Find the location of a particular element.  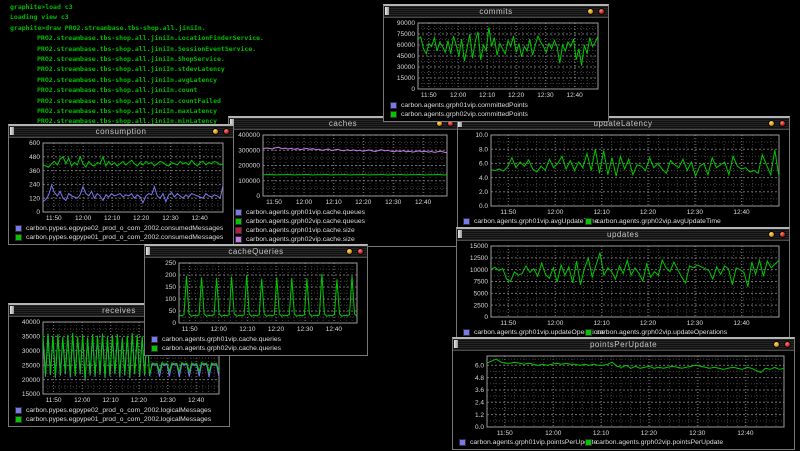

titlebar: pointsPerUpdate is located at coordinates (623, 345).